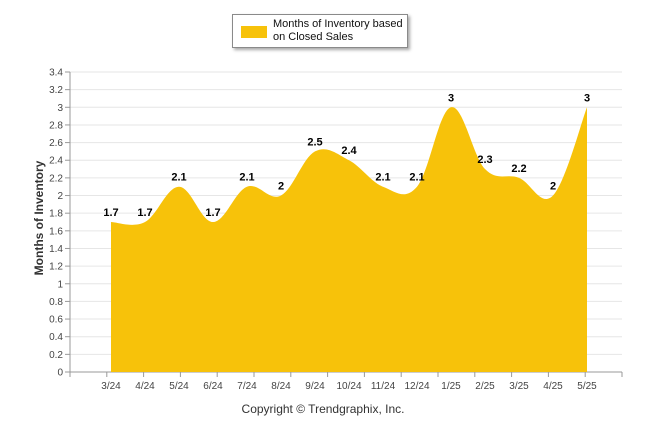 The image size is (646, 434). Describe the element at coordinates (416, 386) in the screenshot. I see `x-tick-label: 12/24` at that location.